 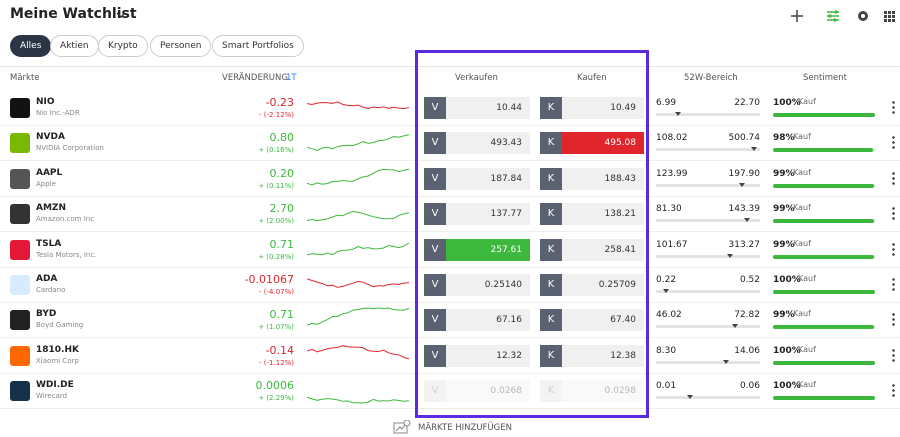 What do you see at coordinates (488, 143) in the screenshot?
I see `trade-price: 493.43` at bounding box center [488, 143].